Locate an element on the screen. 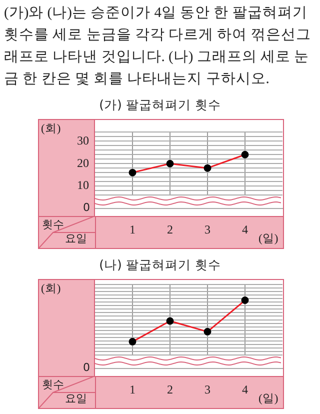  y-tick-label: 20 is located at coordinates (83, 163).